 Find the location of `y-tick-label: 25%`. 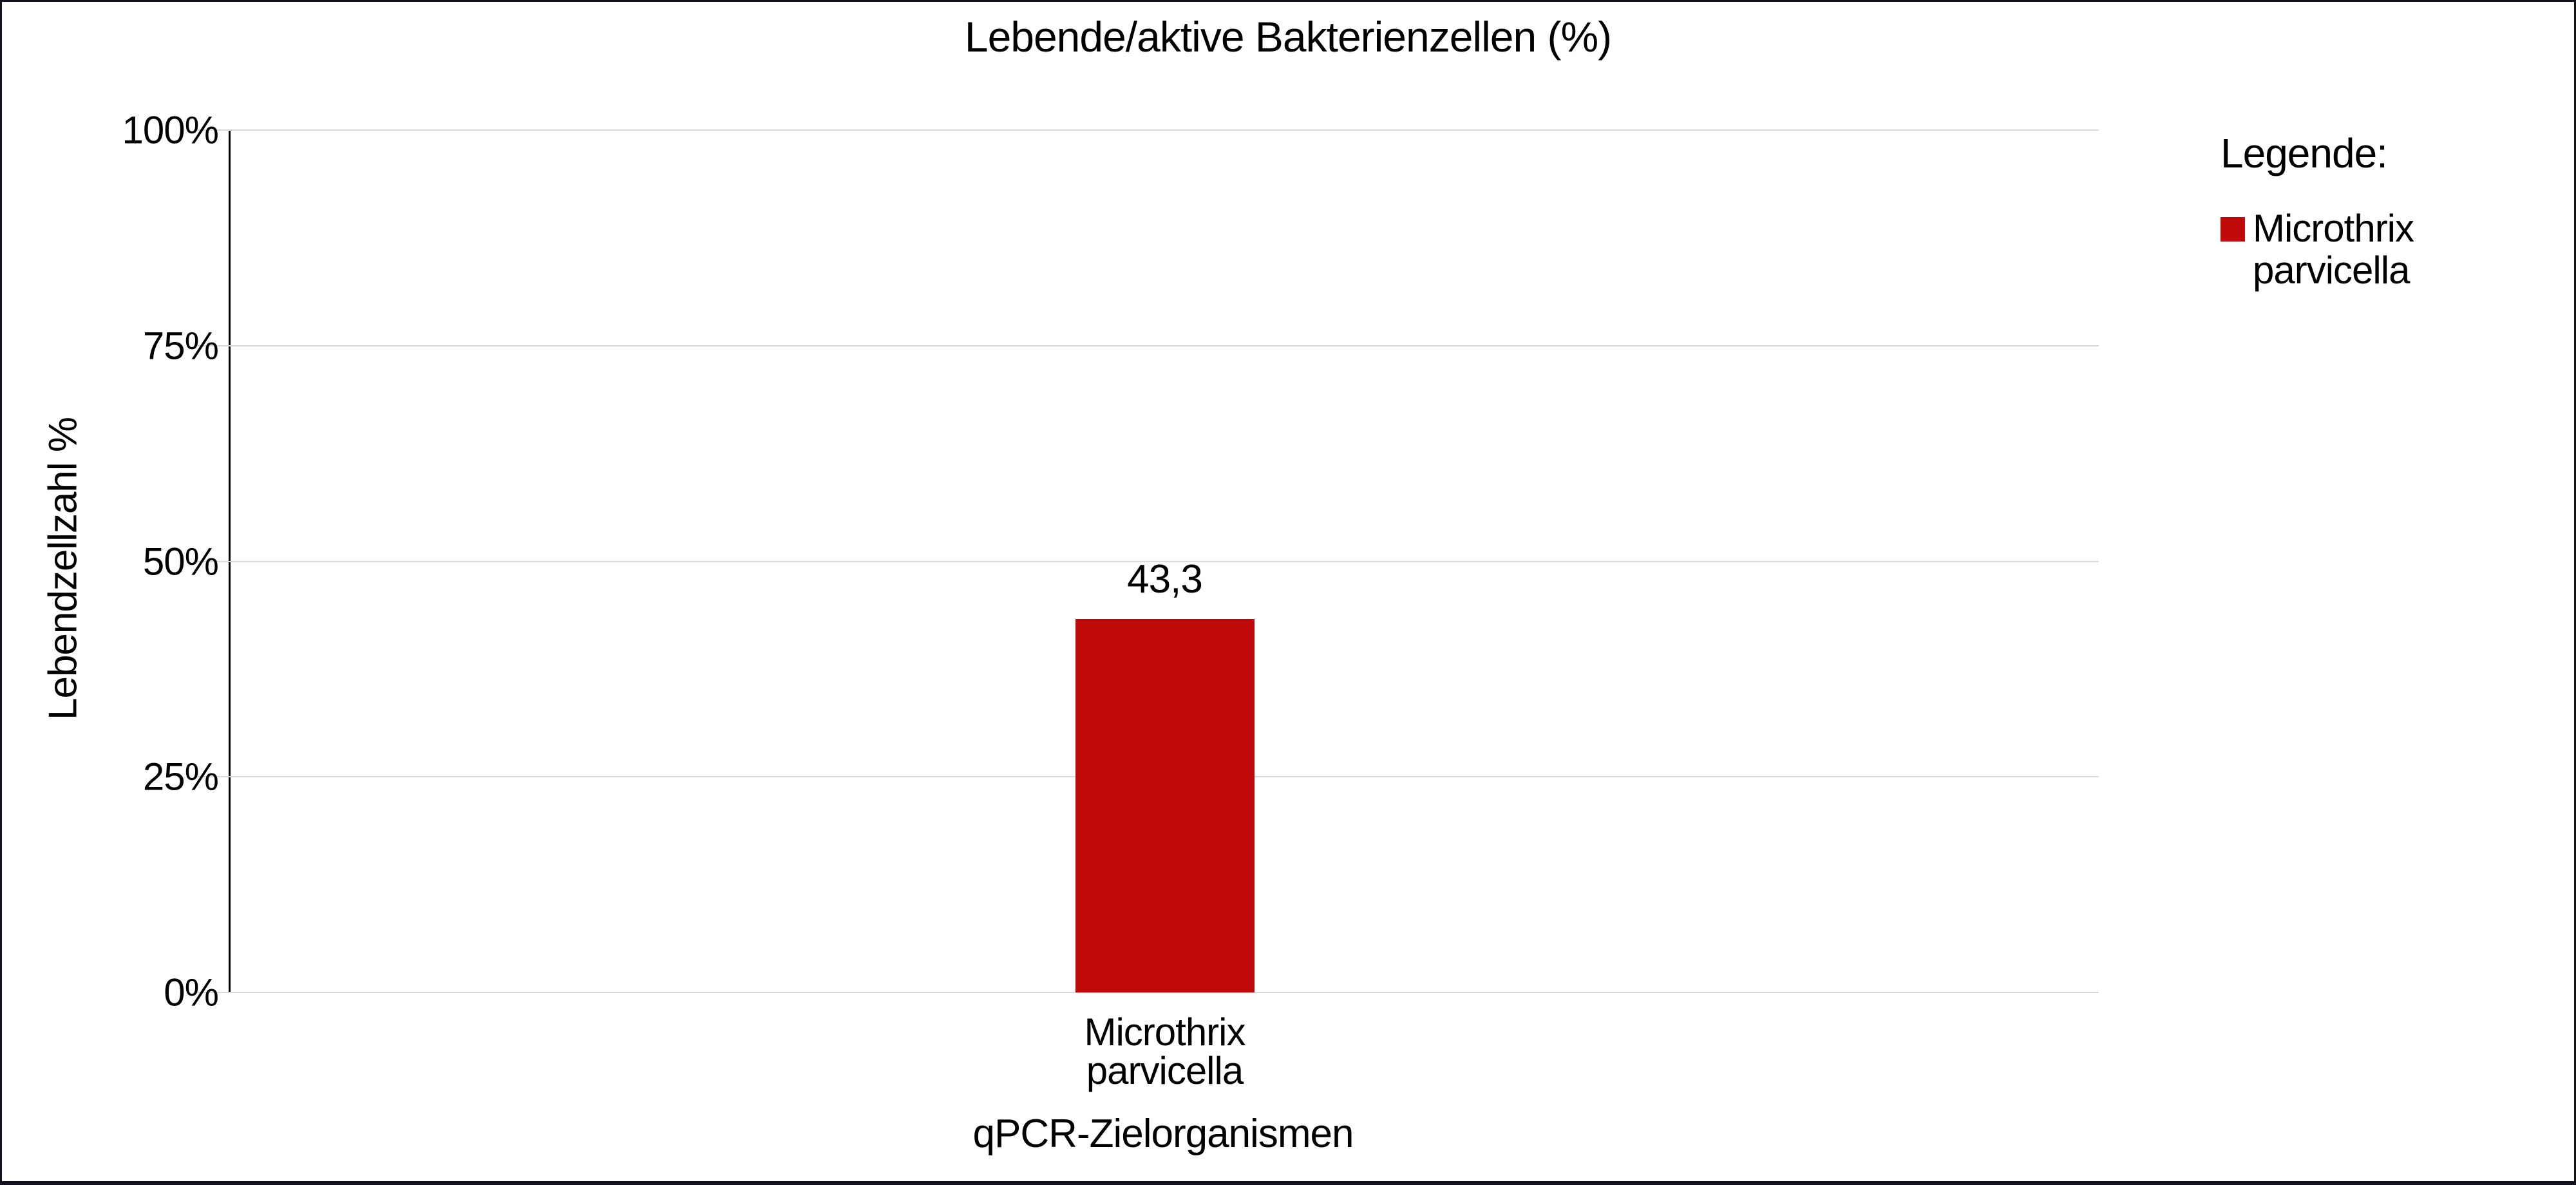

y-tick-label: 25% is located at coordinates (181, 777).